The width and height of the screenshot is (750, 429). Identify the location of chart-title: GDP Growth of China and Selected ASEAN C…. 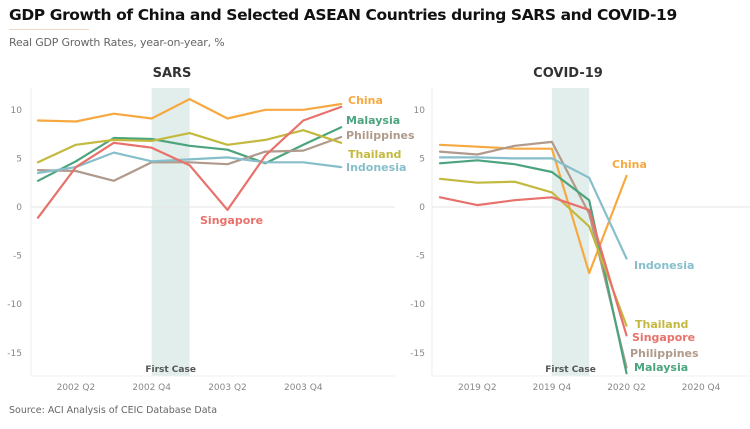
(343, 15).